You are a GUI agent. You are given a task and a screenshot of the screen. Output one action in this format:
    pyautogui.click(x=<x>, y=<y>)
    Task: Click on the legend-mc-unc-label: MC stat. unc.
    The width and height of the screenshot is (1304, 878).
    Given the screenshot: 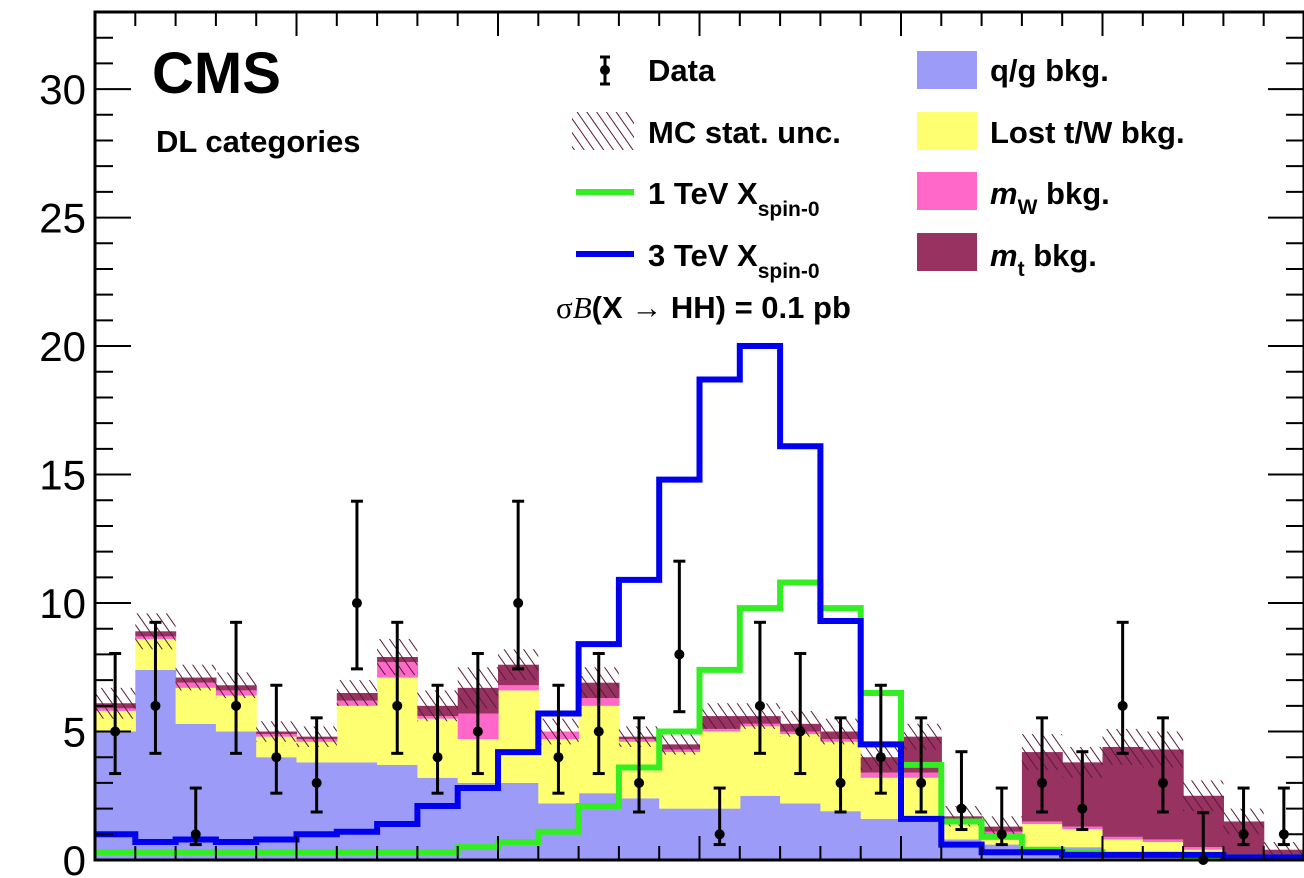 What is the action you would take?
    pyautogui.click(x=744, y=132)
    